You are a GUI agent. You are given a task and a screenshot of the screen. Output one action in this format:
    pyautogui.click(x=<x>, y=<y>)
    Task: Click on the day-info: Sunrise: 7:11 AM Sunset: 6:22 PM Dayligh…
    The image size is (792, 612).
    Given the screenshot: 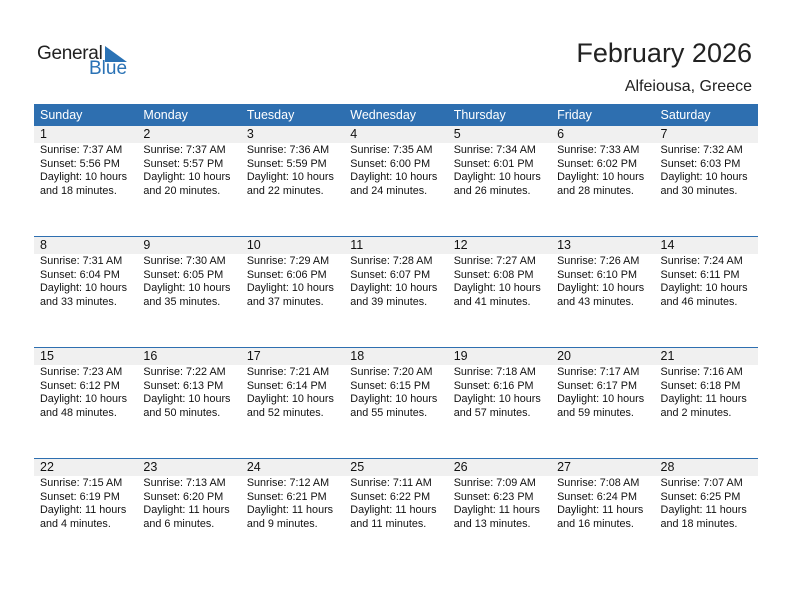 What is the action you would take?
    pyautogui.click(x=395, y=503)
    